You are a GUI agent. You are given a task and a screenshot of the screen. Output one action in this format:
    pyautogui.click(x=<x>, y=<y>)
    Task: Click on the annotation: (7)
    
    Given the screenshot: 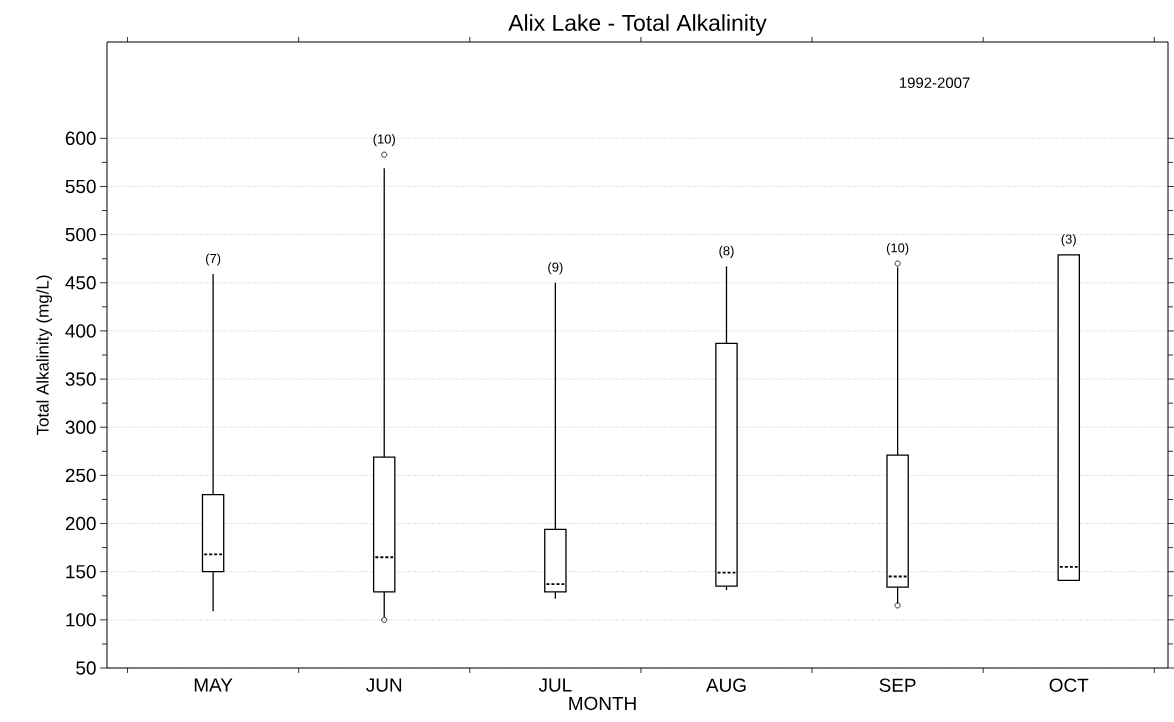 What is the action you would take?
    pyautogui.click(x=213, y=259)
    